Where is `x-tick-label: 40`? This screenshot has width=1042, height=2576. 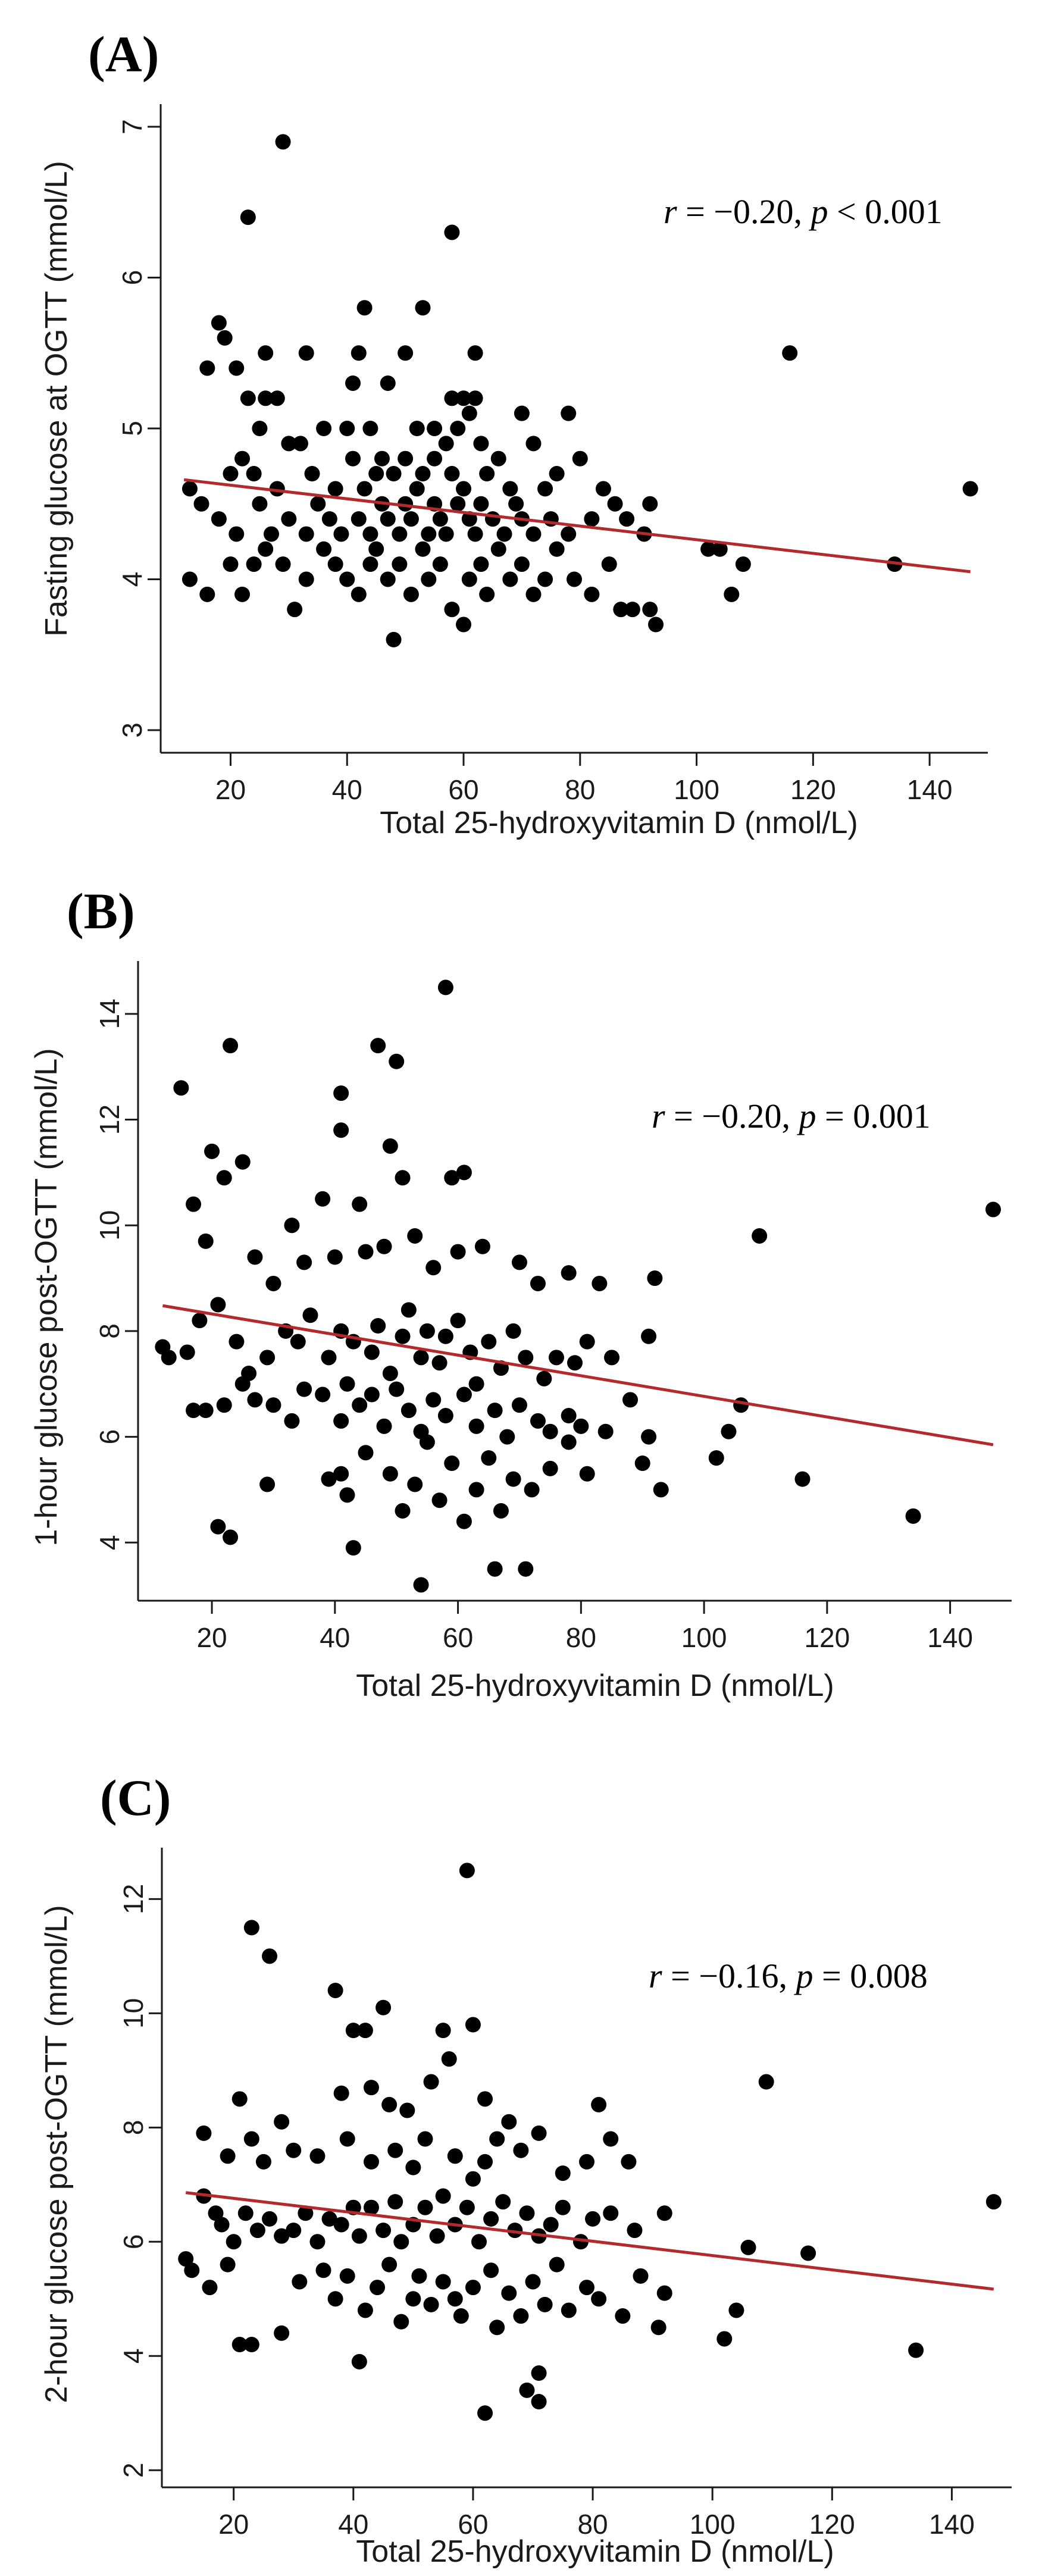 x-tick-label: 40 is located at coordinates (353, 2524).